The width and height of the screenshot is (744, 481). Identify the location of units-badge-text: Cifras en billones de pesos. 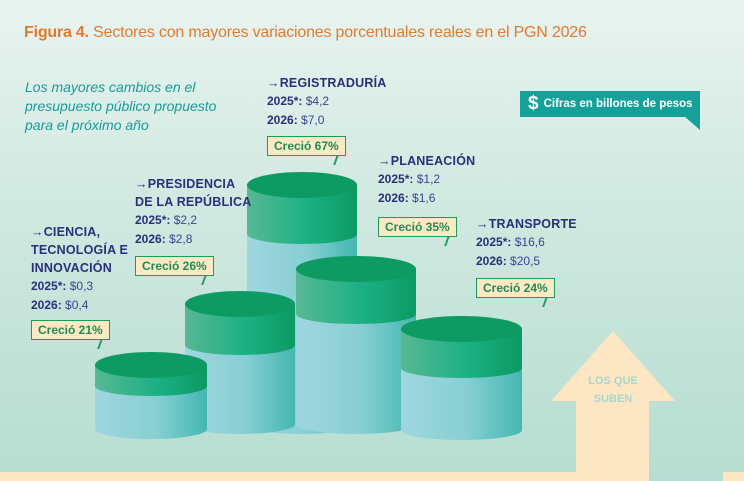
(618, 104).